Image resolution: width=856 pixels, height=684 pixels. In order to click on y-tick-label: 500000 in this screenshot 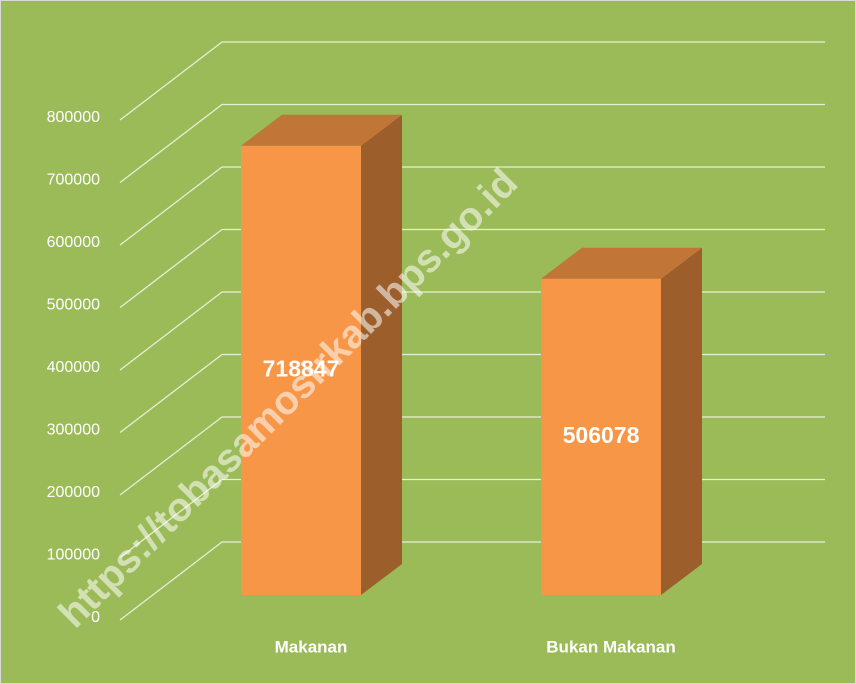, I will do `click(73, 305)`.